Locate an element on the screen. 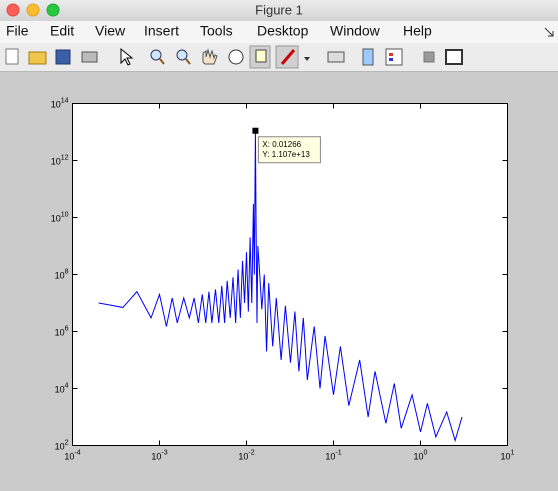 The image size is (558, 491). y-tick-label: 10¹² is located at coordinates (60, 160).